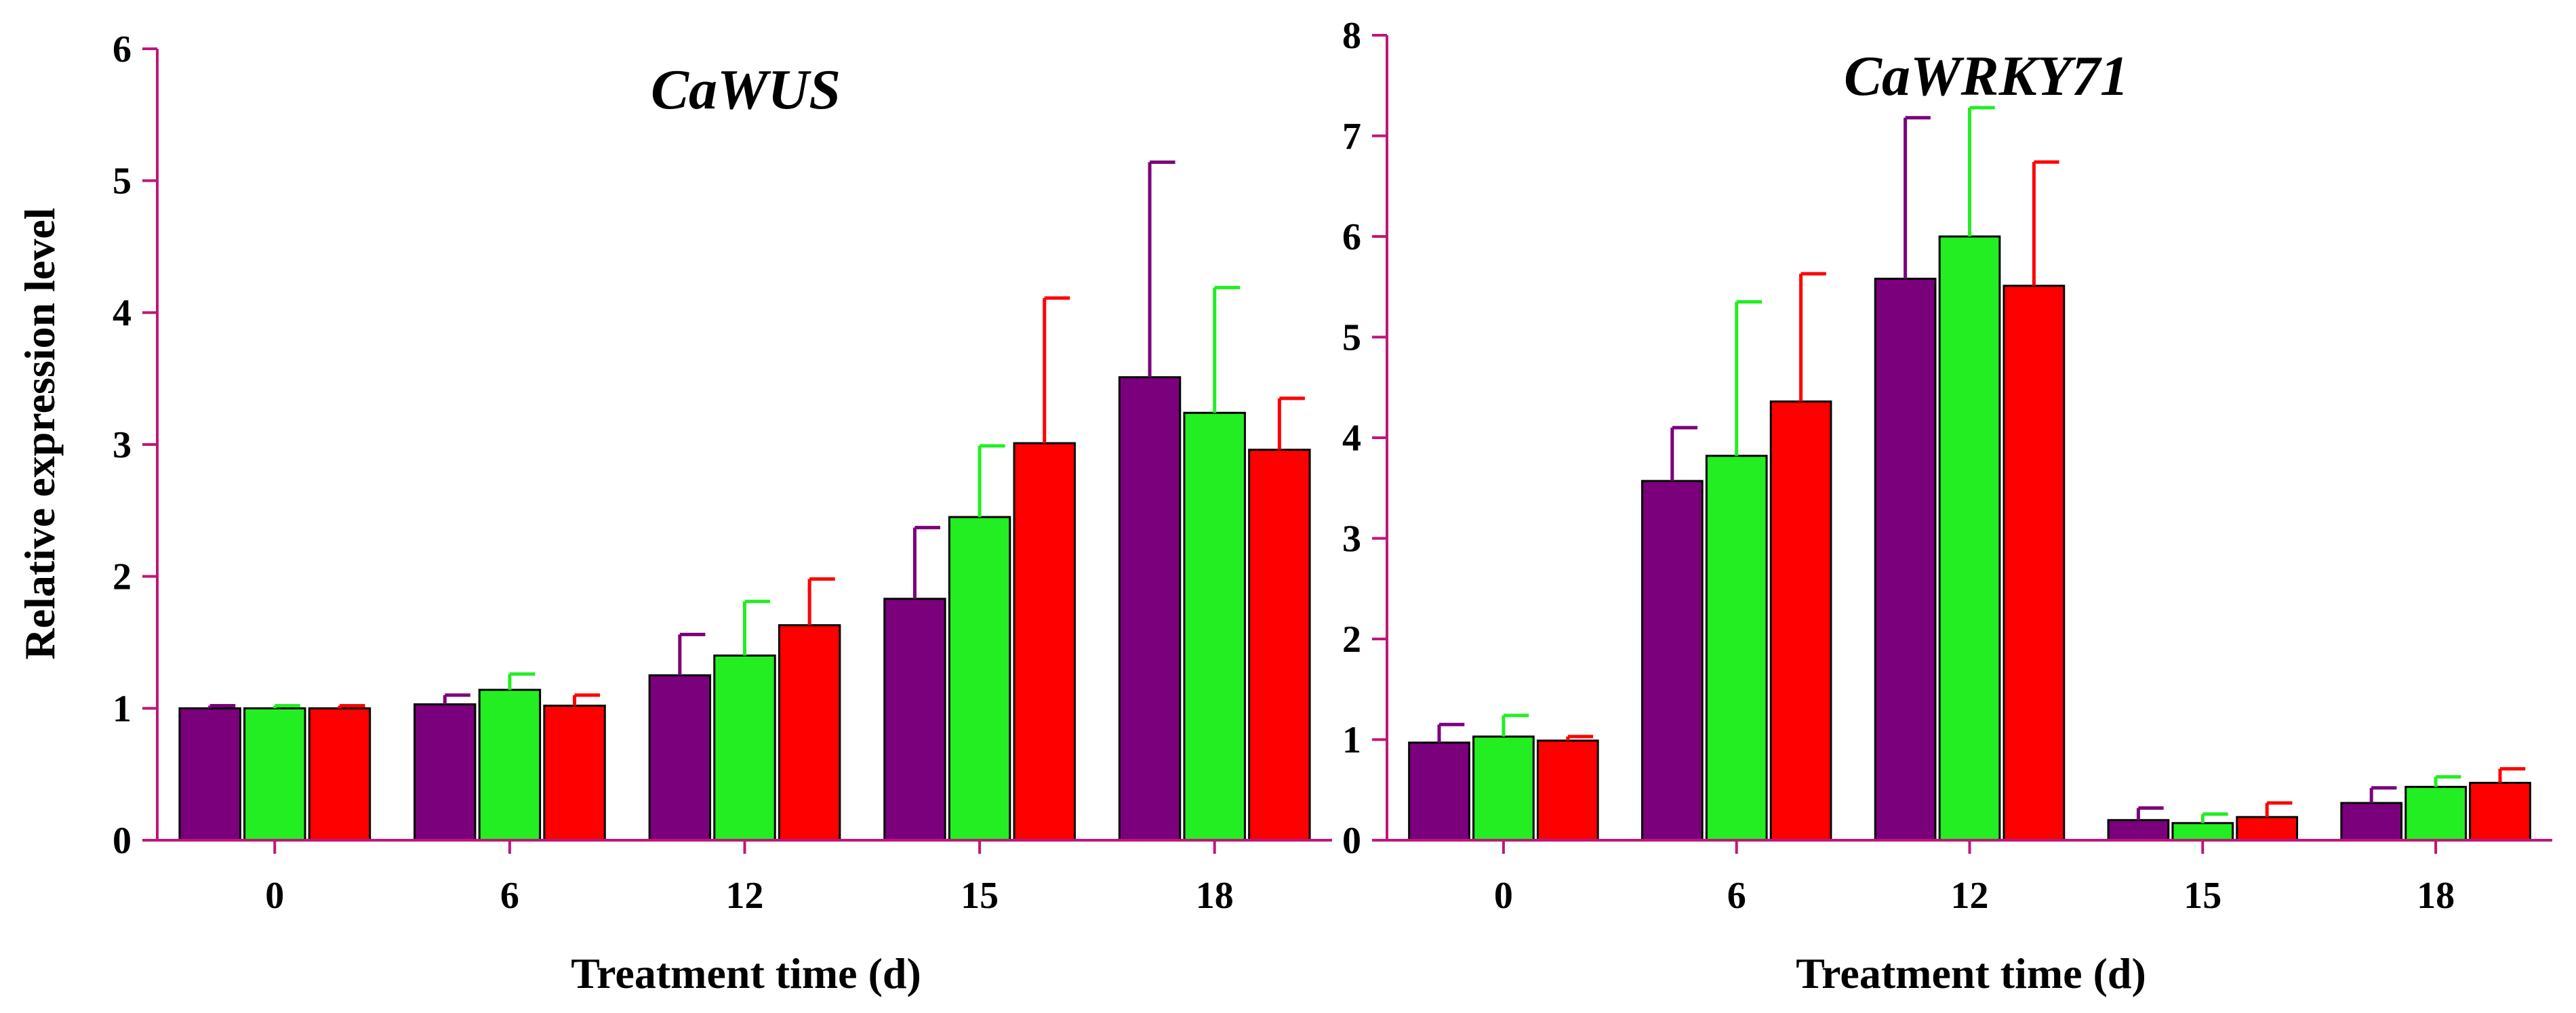 The image size is (2576, 1013). I want to click on y-tick-label: 8, so click(1351, 36).